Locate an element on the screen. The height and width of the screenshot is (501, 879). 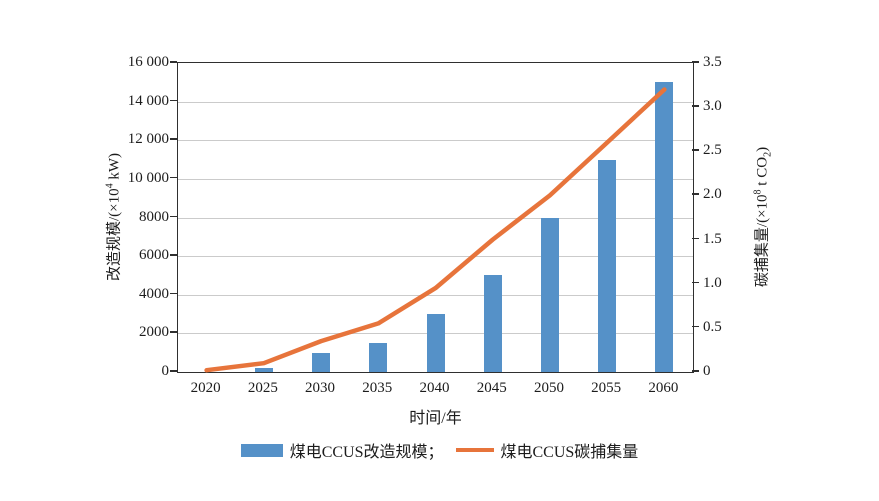
right-axis-title-sup: 8 is located at coordinates (758, 192).